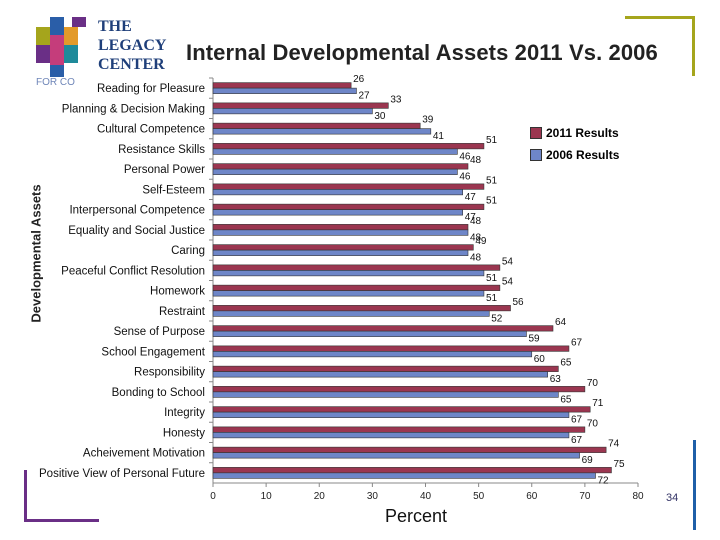 This screenshot has height=540, width=720. What do you see at coordinates (396, 99) in the screenshot?
I see `data-label-2011: 33` at bounding box center [396, 99].